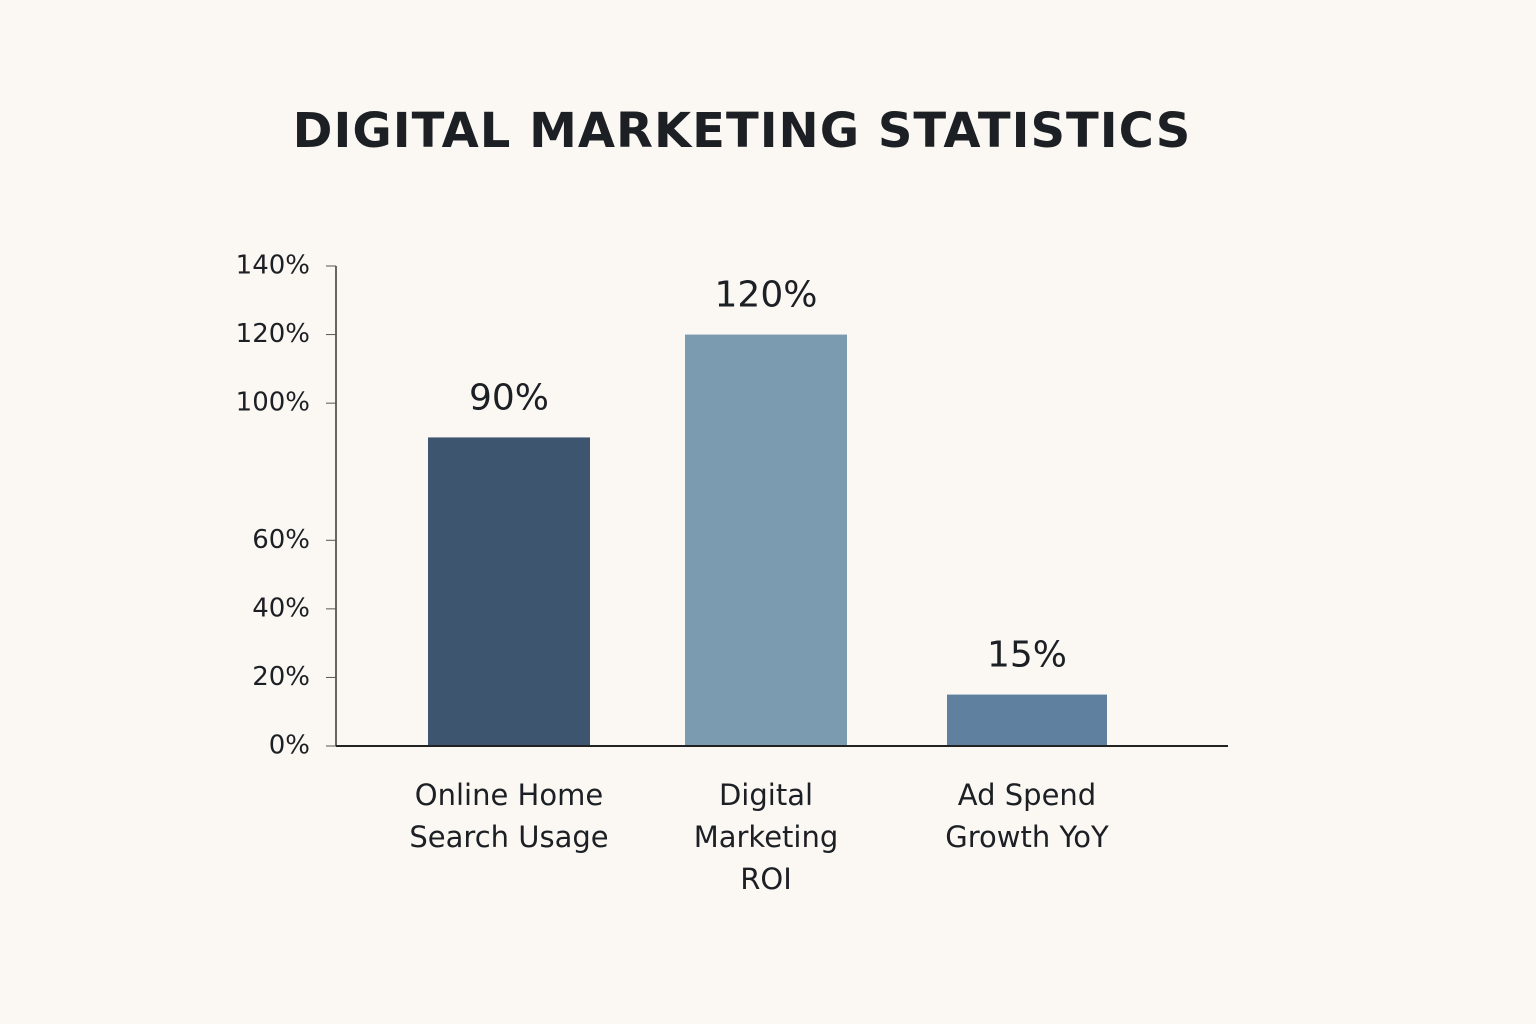  What do you see at coordinates (509, 816) in the screenshot?
I see `x-tick-label: Online Home Search Usage` at bounding box center [509, 816].